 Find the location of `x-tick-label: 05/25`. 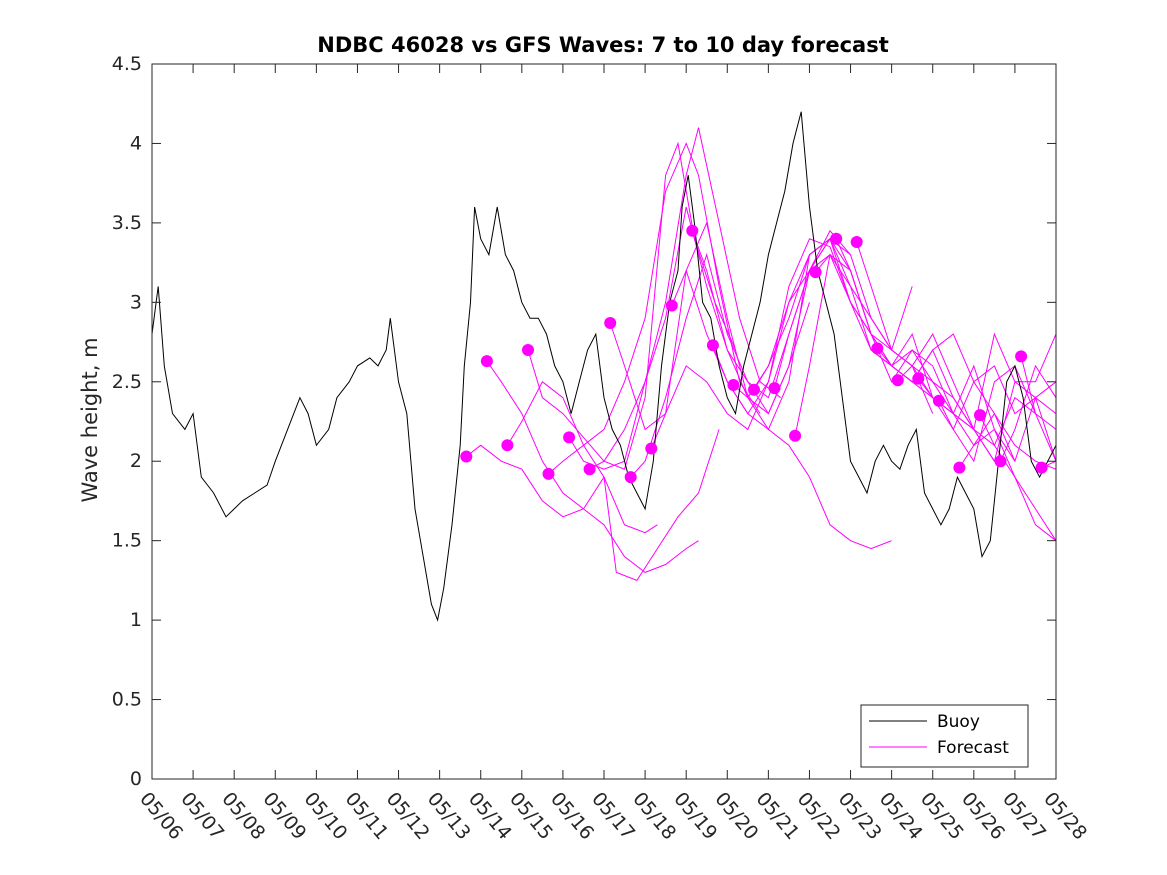

x-tick-label: 05/25 is located at coordinates (942, 816).